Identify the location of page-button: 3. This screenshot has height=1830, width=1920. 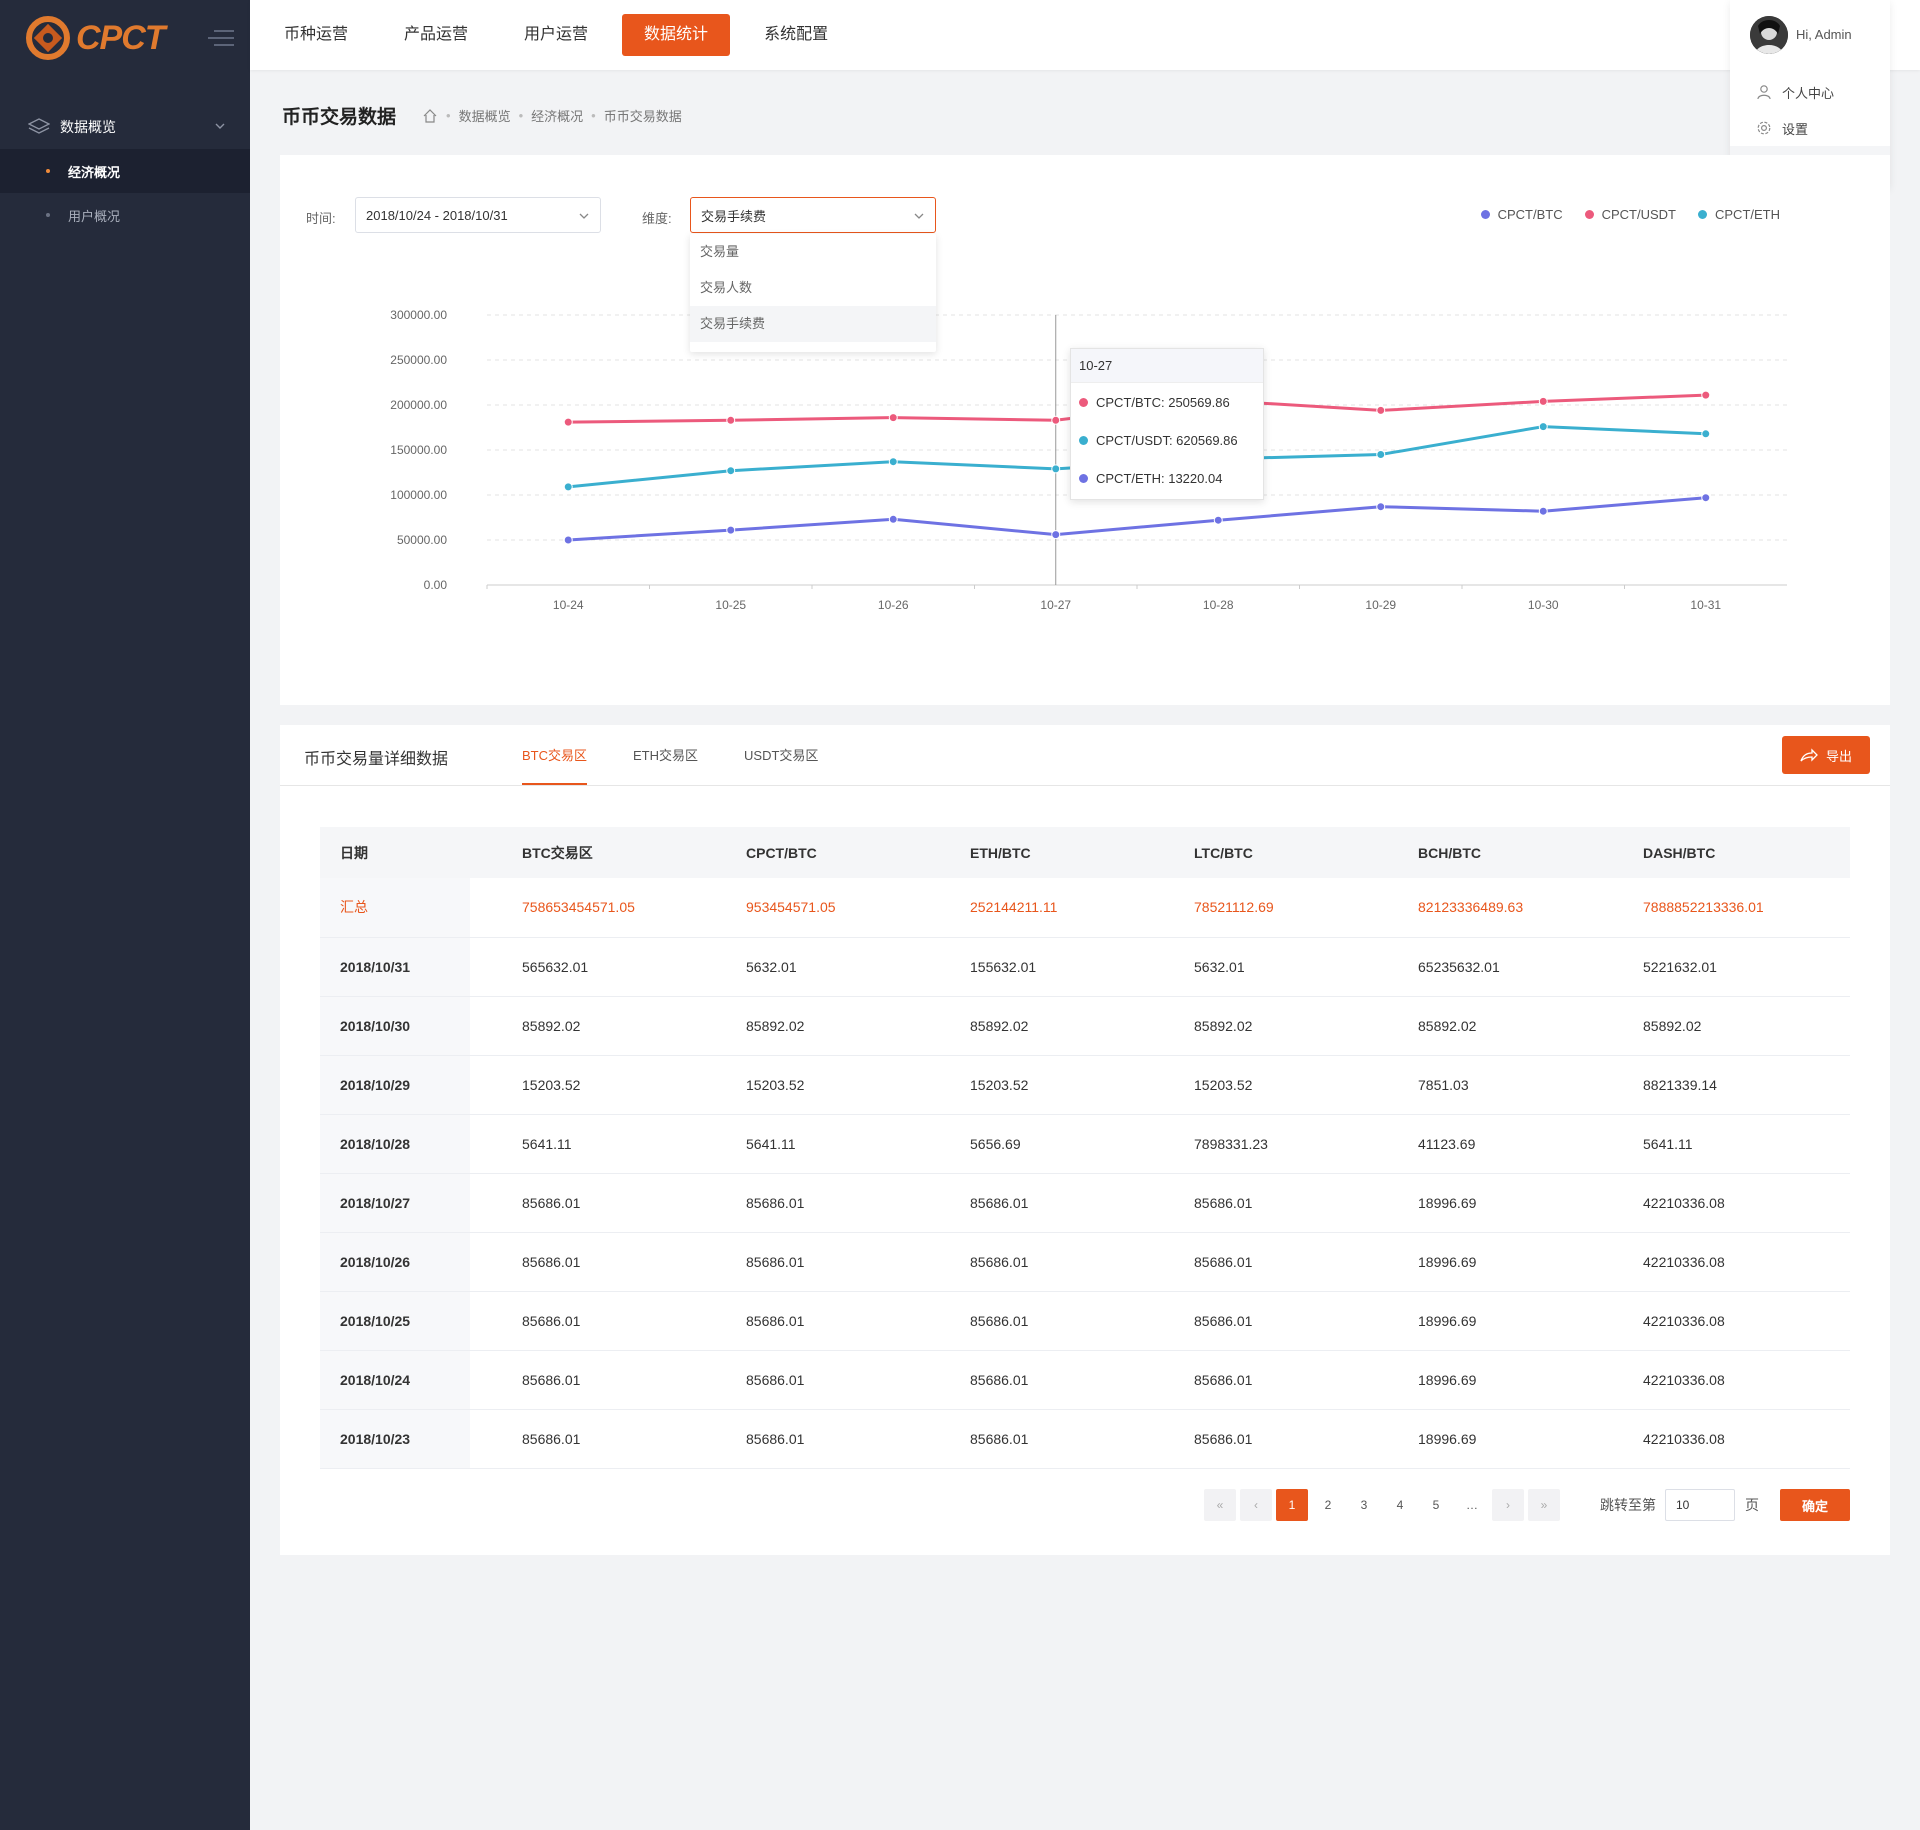
(1364, 1505).